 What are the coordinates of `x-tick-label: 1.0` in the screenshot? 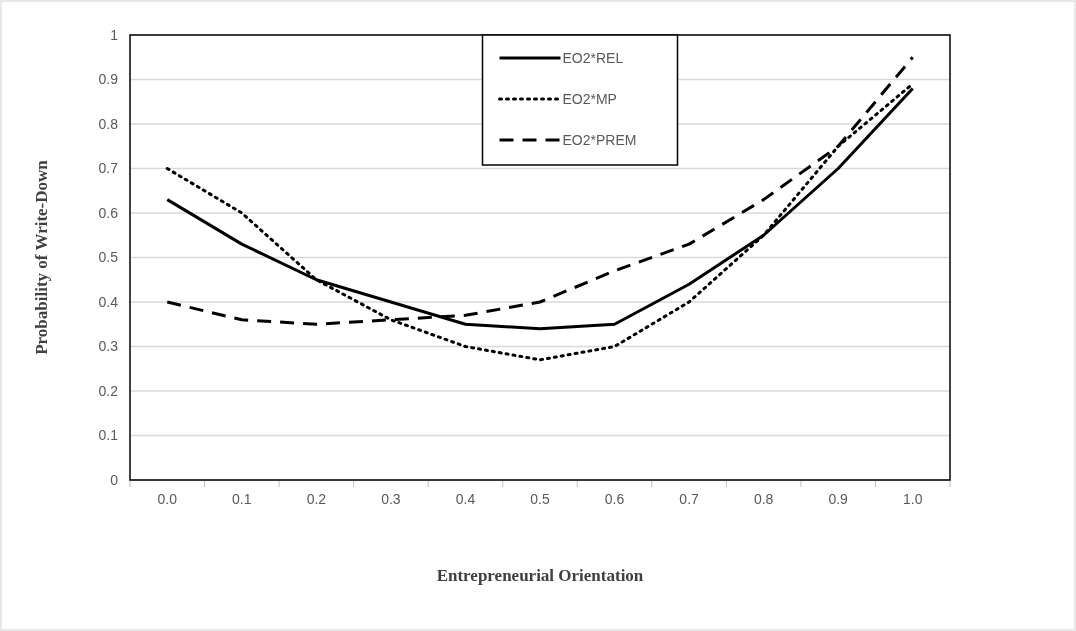 It's located at (912, 498).